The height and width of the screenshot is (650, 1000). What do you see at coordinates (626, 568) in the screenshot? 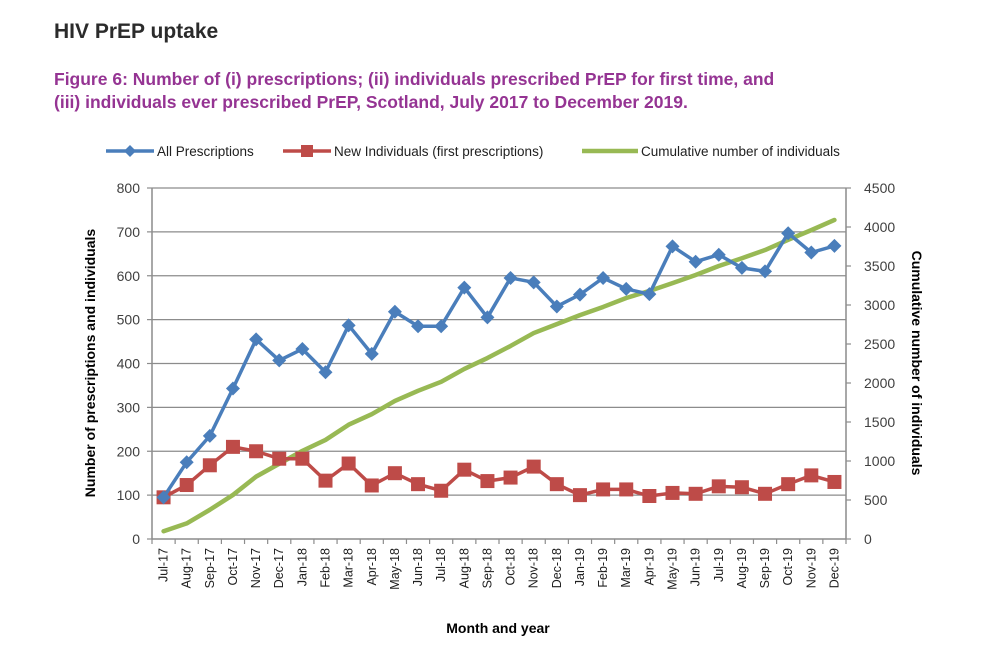
I see `x-tick-label: Mar-19` at bounding box center [626, 568].